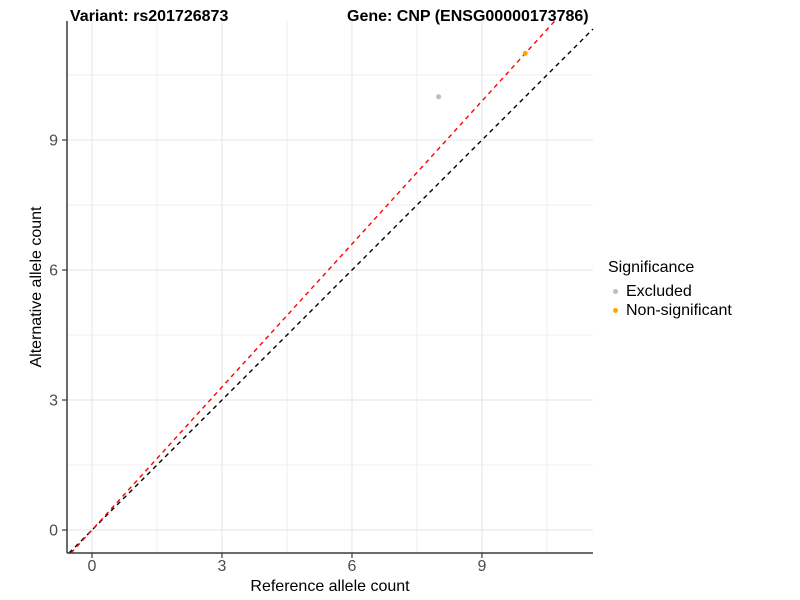  Describe the element at coordinates (53, 141) in the screenshot. I see `y-tick-label: 9` at that location.